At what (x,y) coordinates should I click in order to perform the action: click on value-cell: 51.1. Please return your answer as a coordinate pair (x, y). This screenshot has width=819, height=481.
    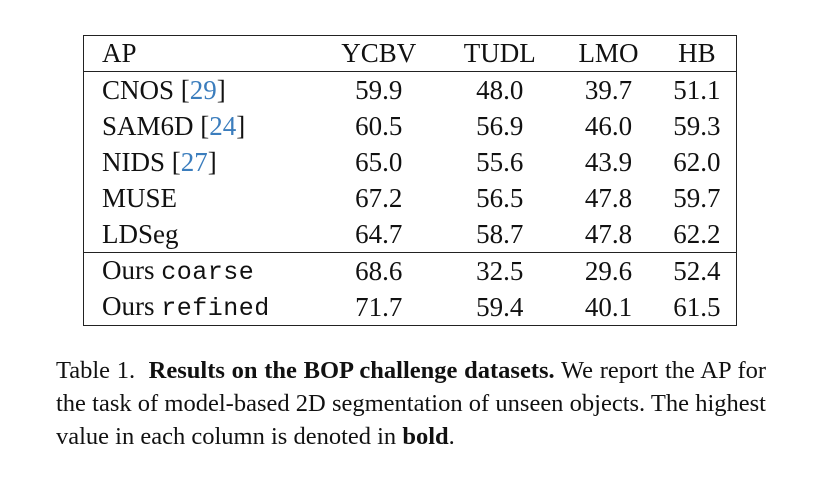
    Looking at the image, I should click on (697, 89).